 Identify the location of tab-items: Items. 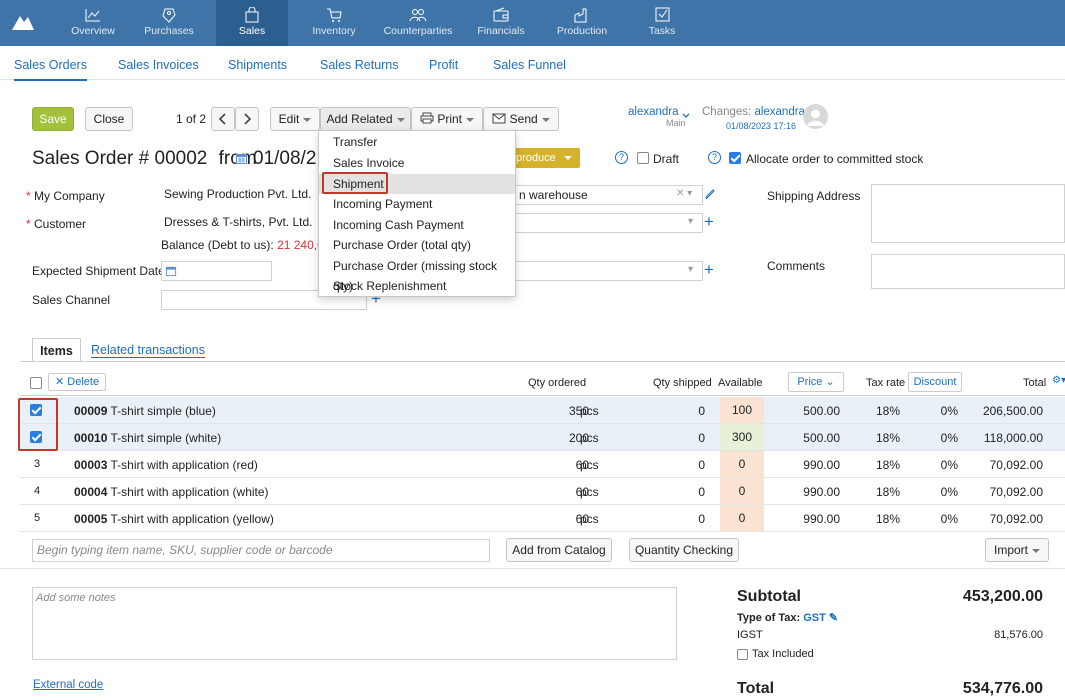
(56, 350).